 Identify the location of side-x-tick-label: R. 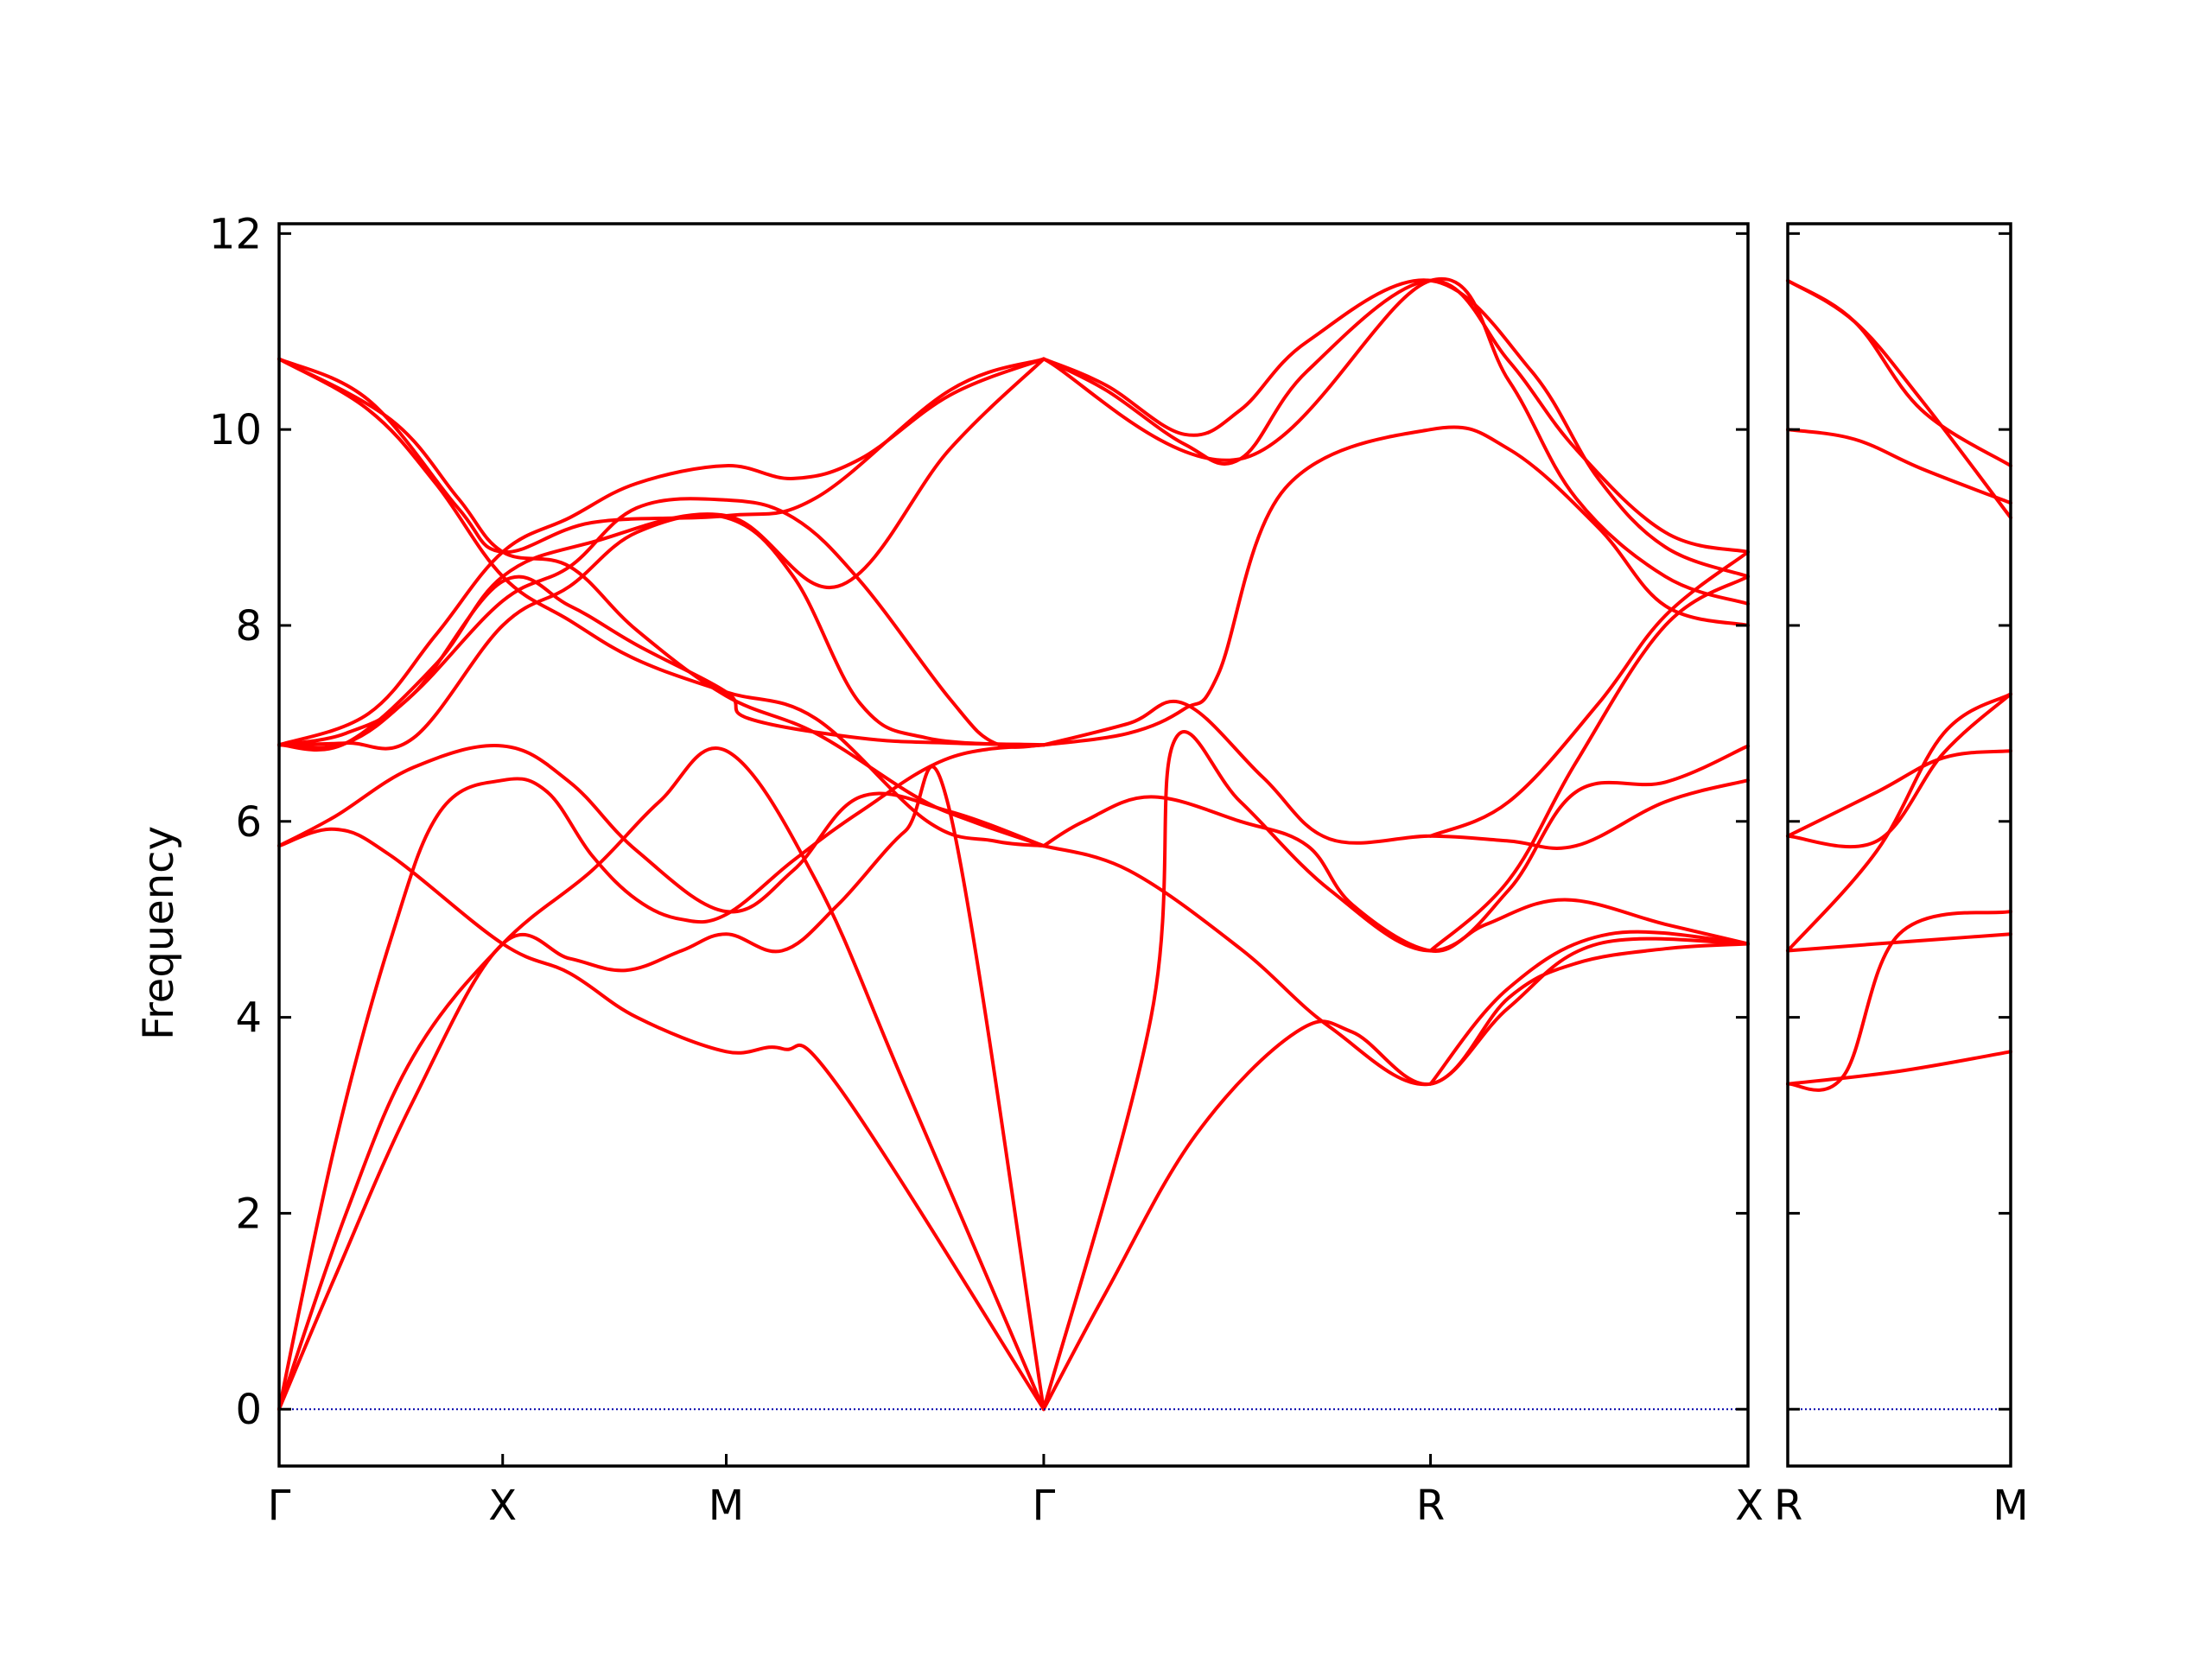
(1788, 1506).